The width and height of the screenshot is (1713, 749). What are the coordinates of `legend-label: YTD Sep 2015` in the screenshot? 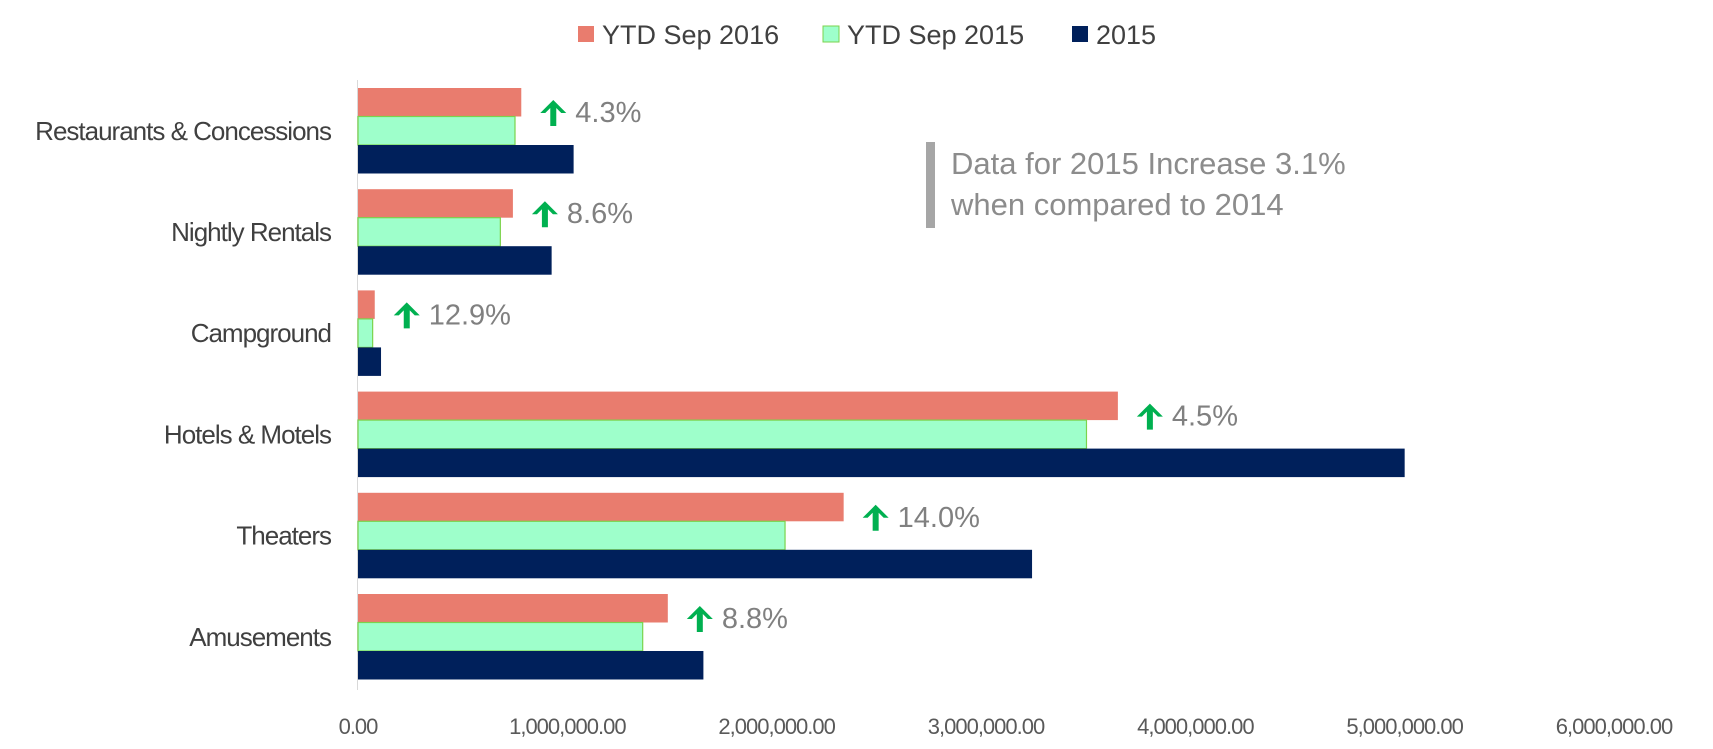 It's located at (935, 35).